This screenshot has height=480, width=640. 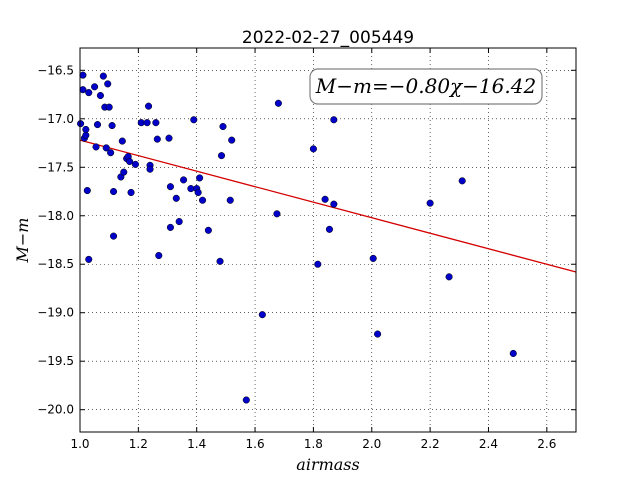 What do you see at coordinates (430, 444) in the screenshot?
I see `x-tick-label: 2.2` at bounding box center [430, 444].